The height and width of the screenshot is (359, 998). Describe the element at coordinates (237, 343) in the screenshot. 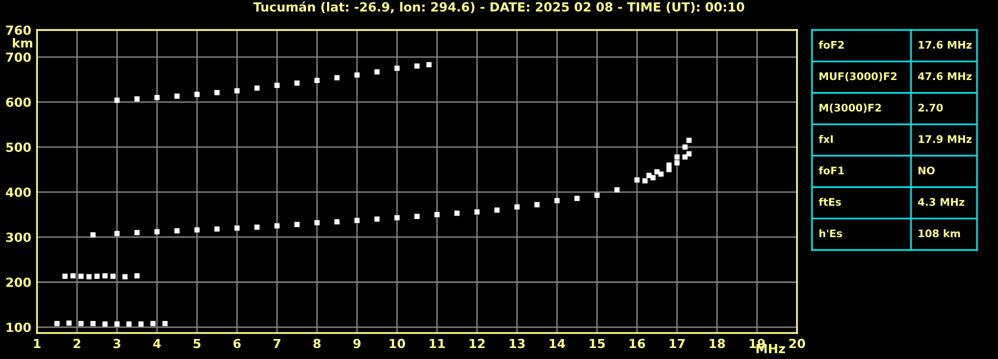

I see `x-tick-label: 6` at that location.